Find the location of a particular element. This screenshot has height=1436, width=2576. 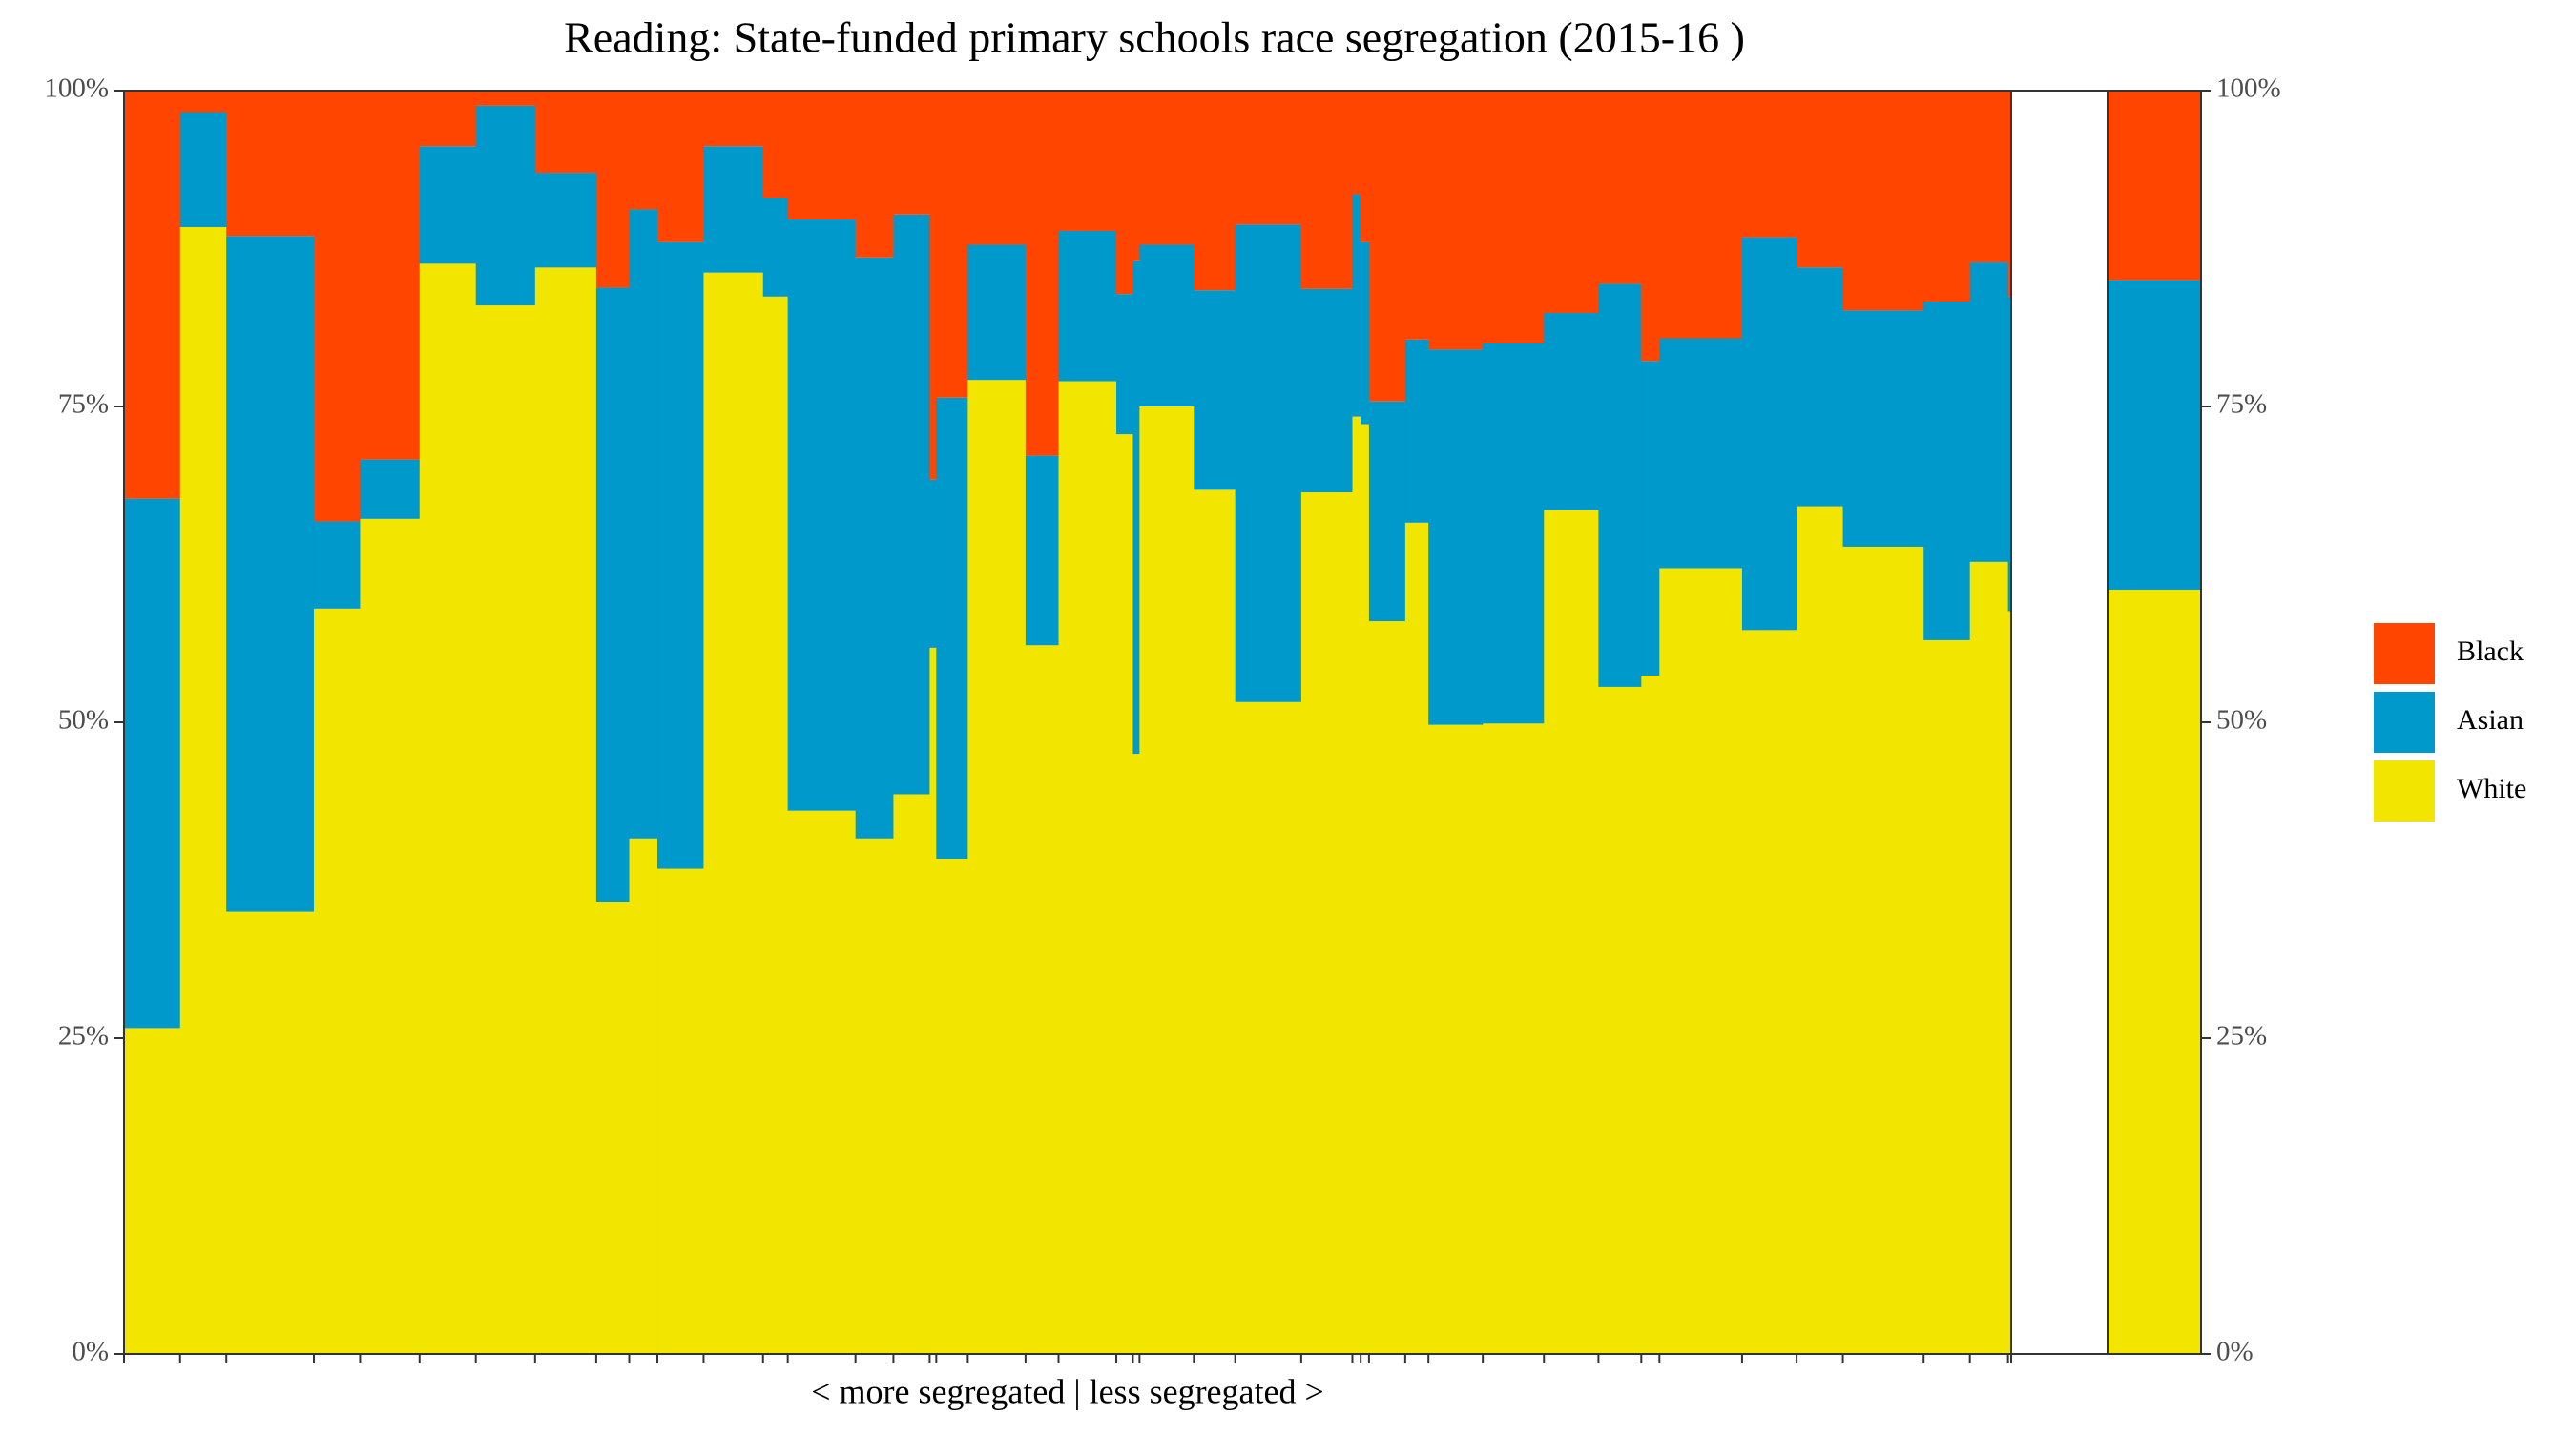

panel-border is located at coordinates (2059, 722).